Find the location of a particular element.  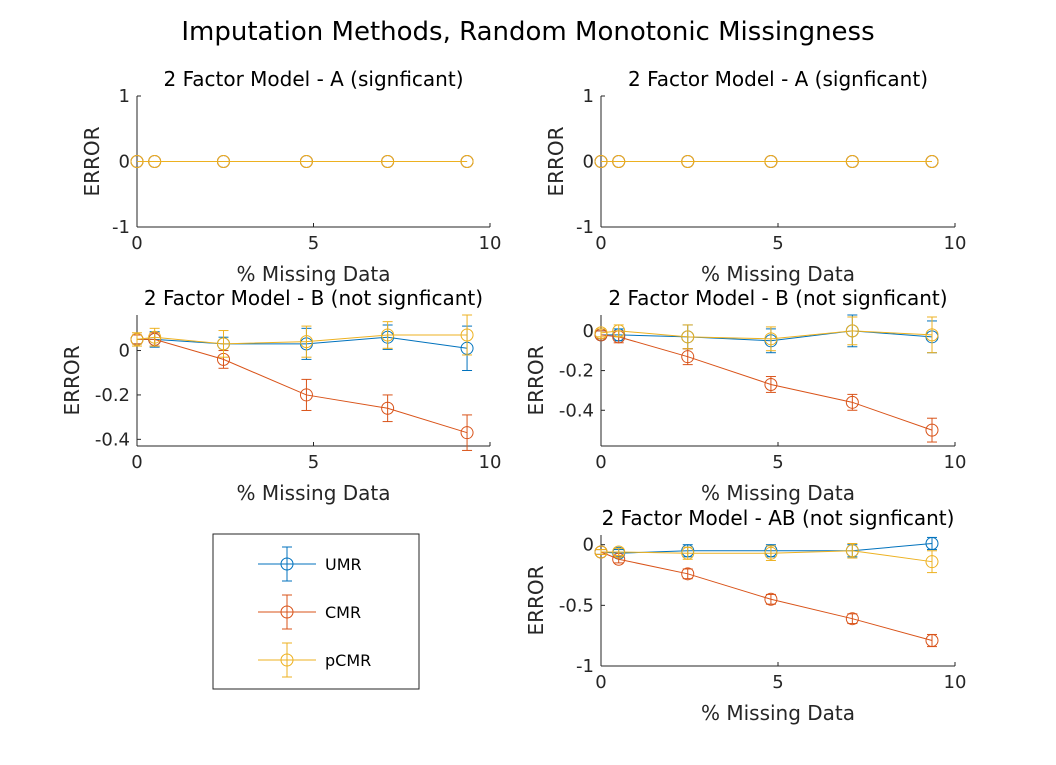

legend-label: CMR is located at coordinates (343, 612).